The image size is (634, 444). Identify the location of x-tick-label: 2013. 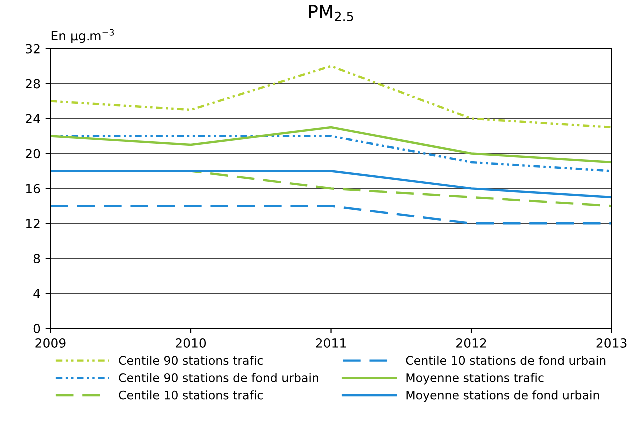
(611, 343).